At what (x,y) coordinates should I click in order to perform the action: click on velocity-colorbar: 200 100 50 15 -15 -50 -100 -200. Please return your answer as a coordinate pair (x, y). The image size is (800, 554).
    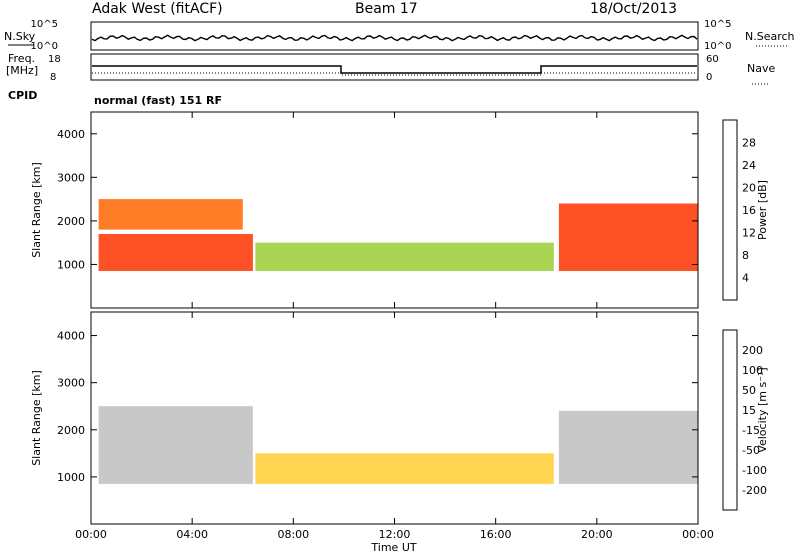
    Looking at the image, I should click on (744, 420).